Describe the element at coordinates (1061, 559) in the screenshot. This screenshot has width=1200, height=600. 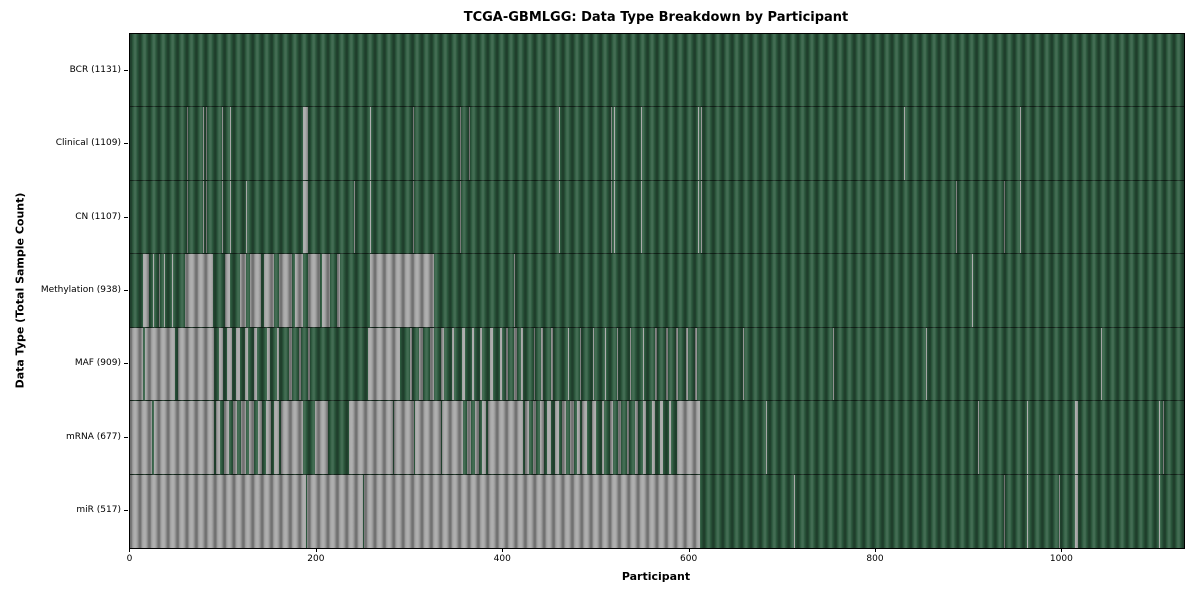
I see `x-tick-label-1000: 1000` at that location.